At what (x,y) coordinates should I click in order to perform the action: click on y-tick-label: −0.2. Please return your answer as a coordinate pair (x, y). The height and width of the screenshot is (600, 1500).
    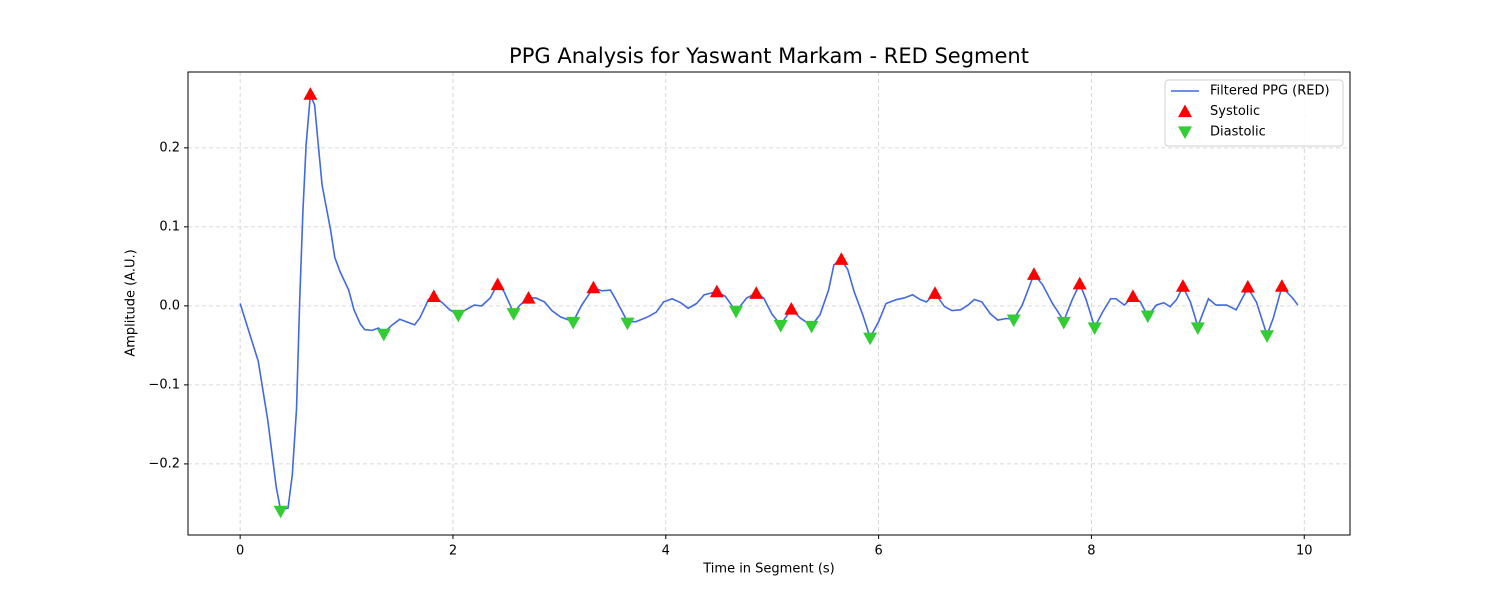
    Looking at the image, I should click on (164, 463).